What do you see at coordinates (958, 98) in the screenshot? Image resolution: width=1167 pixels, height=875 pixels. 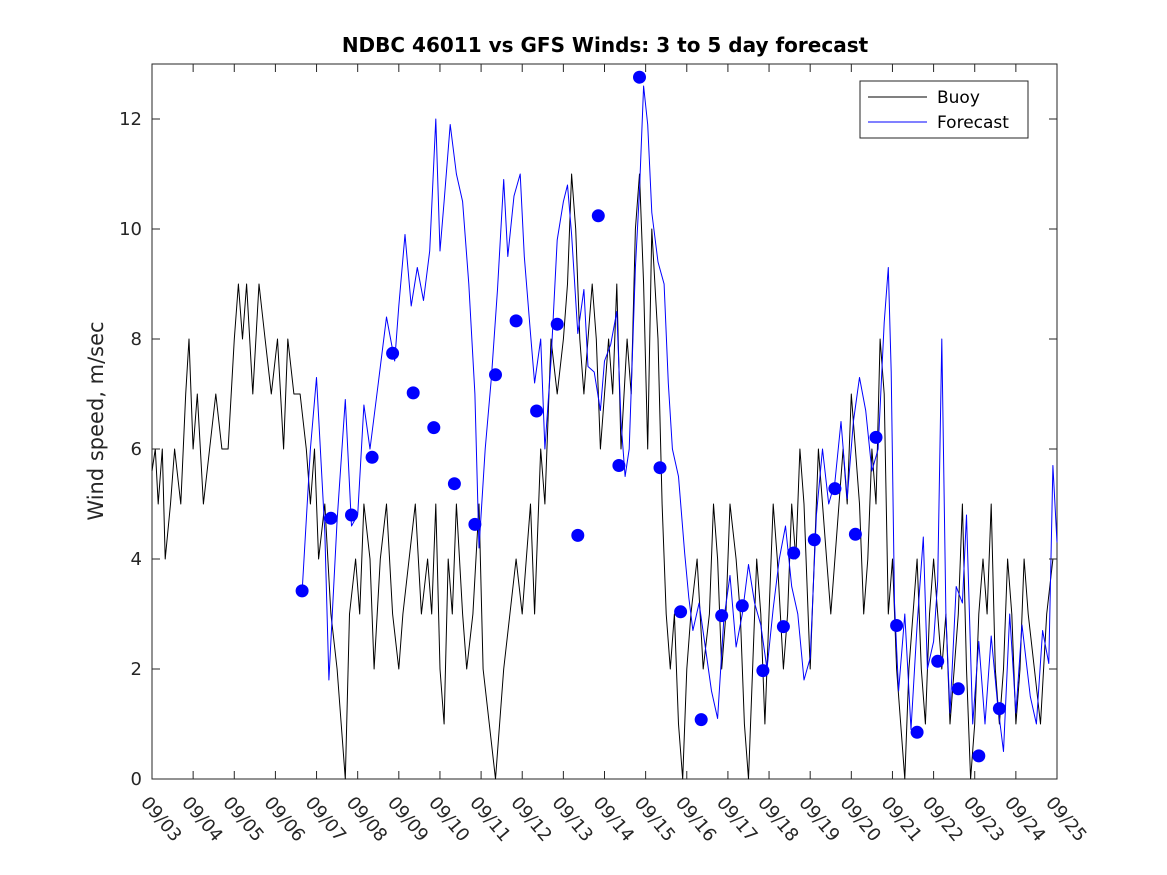 I see `legend-label-buoy: Buoy` at bounding box center [958, 98].